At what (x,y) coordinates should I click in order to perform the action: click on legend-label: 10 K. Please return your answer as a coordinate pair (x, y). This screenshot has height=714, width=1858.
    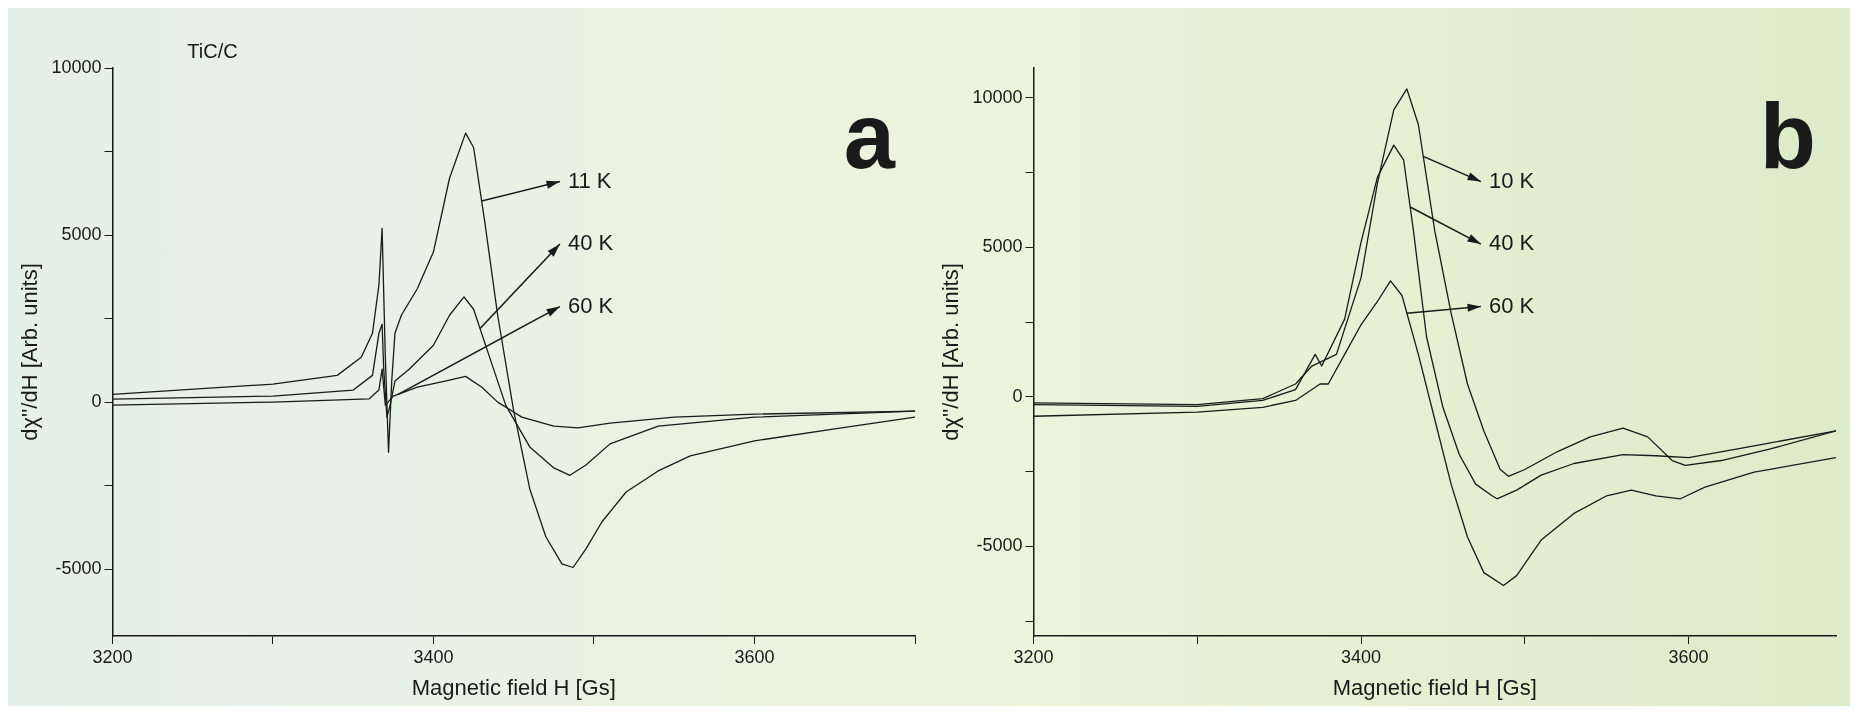
    Looking at the image, I should click on (1511, 180).